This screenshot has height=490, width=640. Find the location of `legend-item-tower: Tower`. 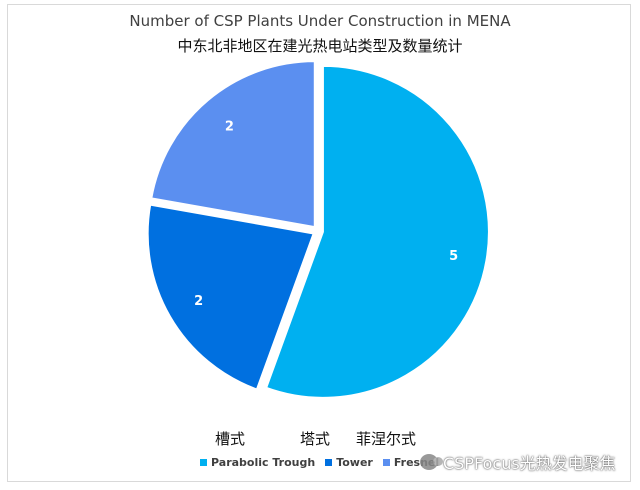

legend-item-tower: Tower is located at coordinates (349, 462).